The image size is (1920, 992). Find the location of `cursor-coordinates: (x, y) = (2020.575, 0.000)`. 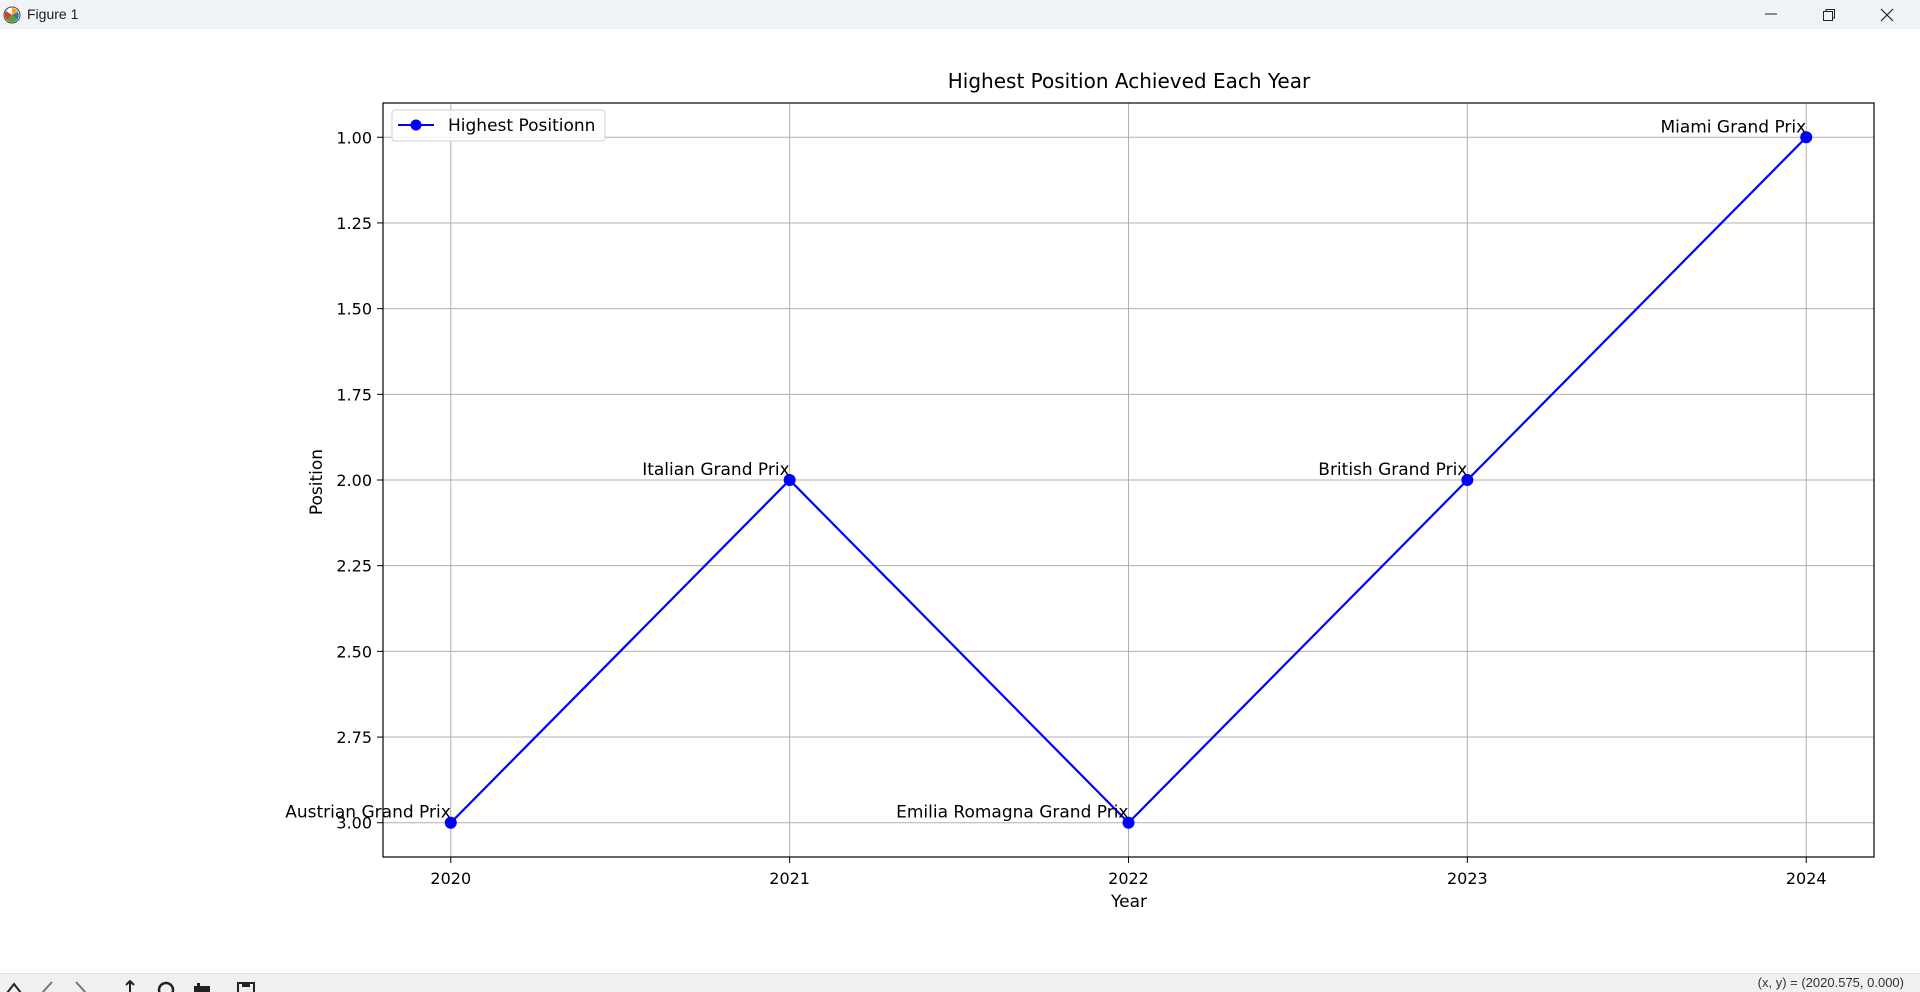

cursor-coordinates: (x, y) = (2020.575, 0.000) is located at coordinates (1830, 982).